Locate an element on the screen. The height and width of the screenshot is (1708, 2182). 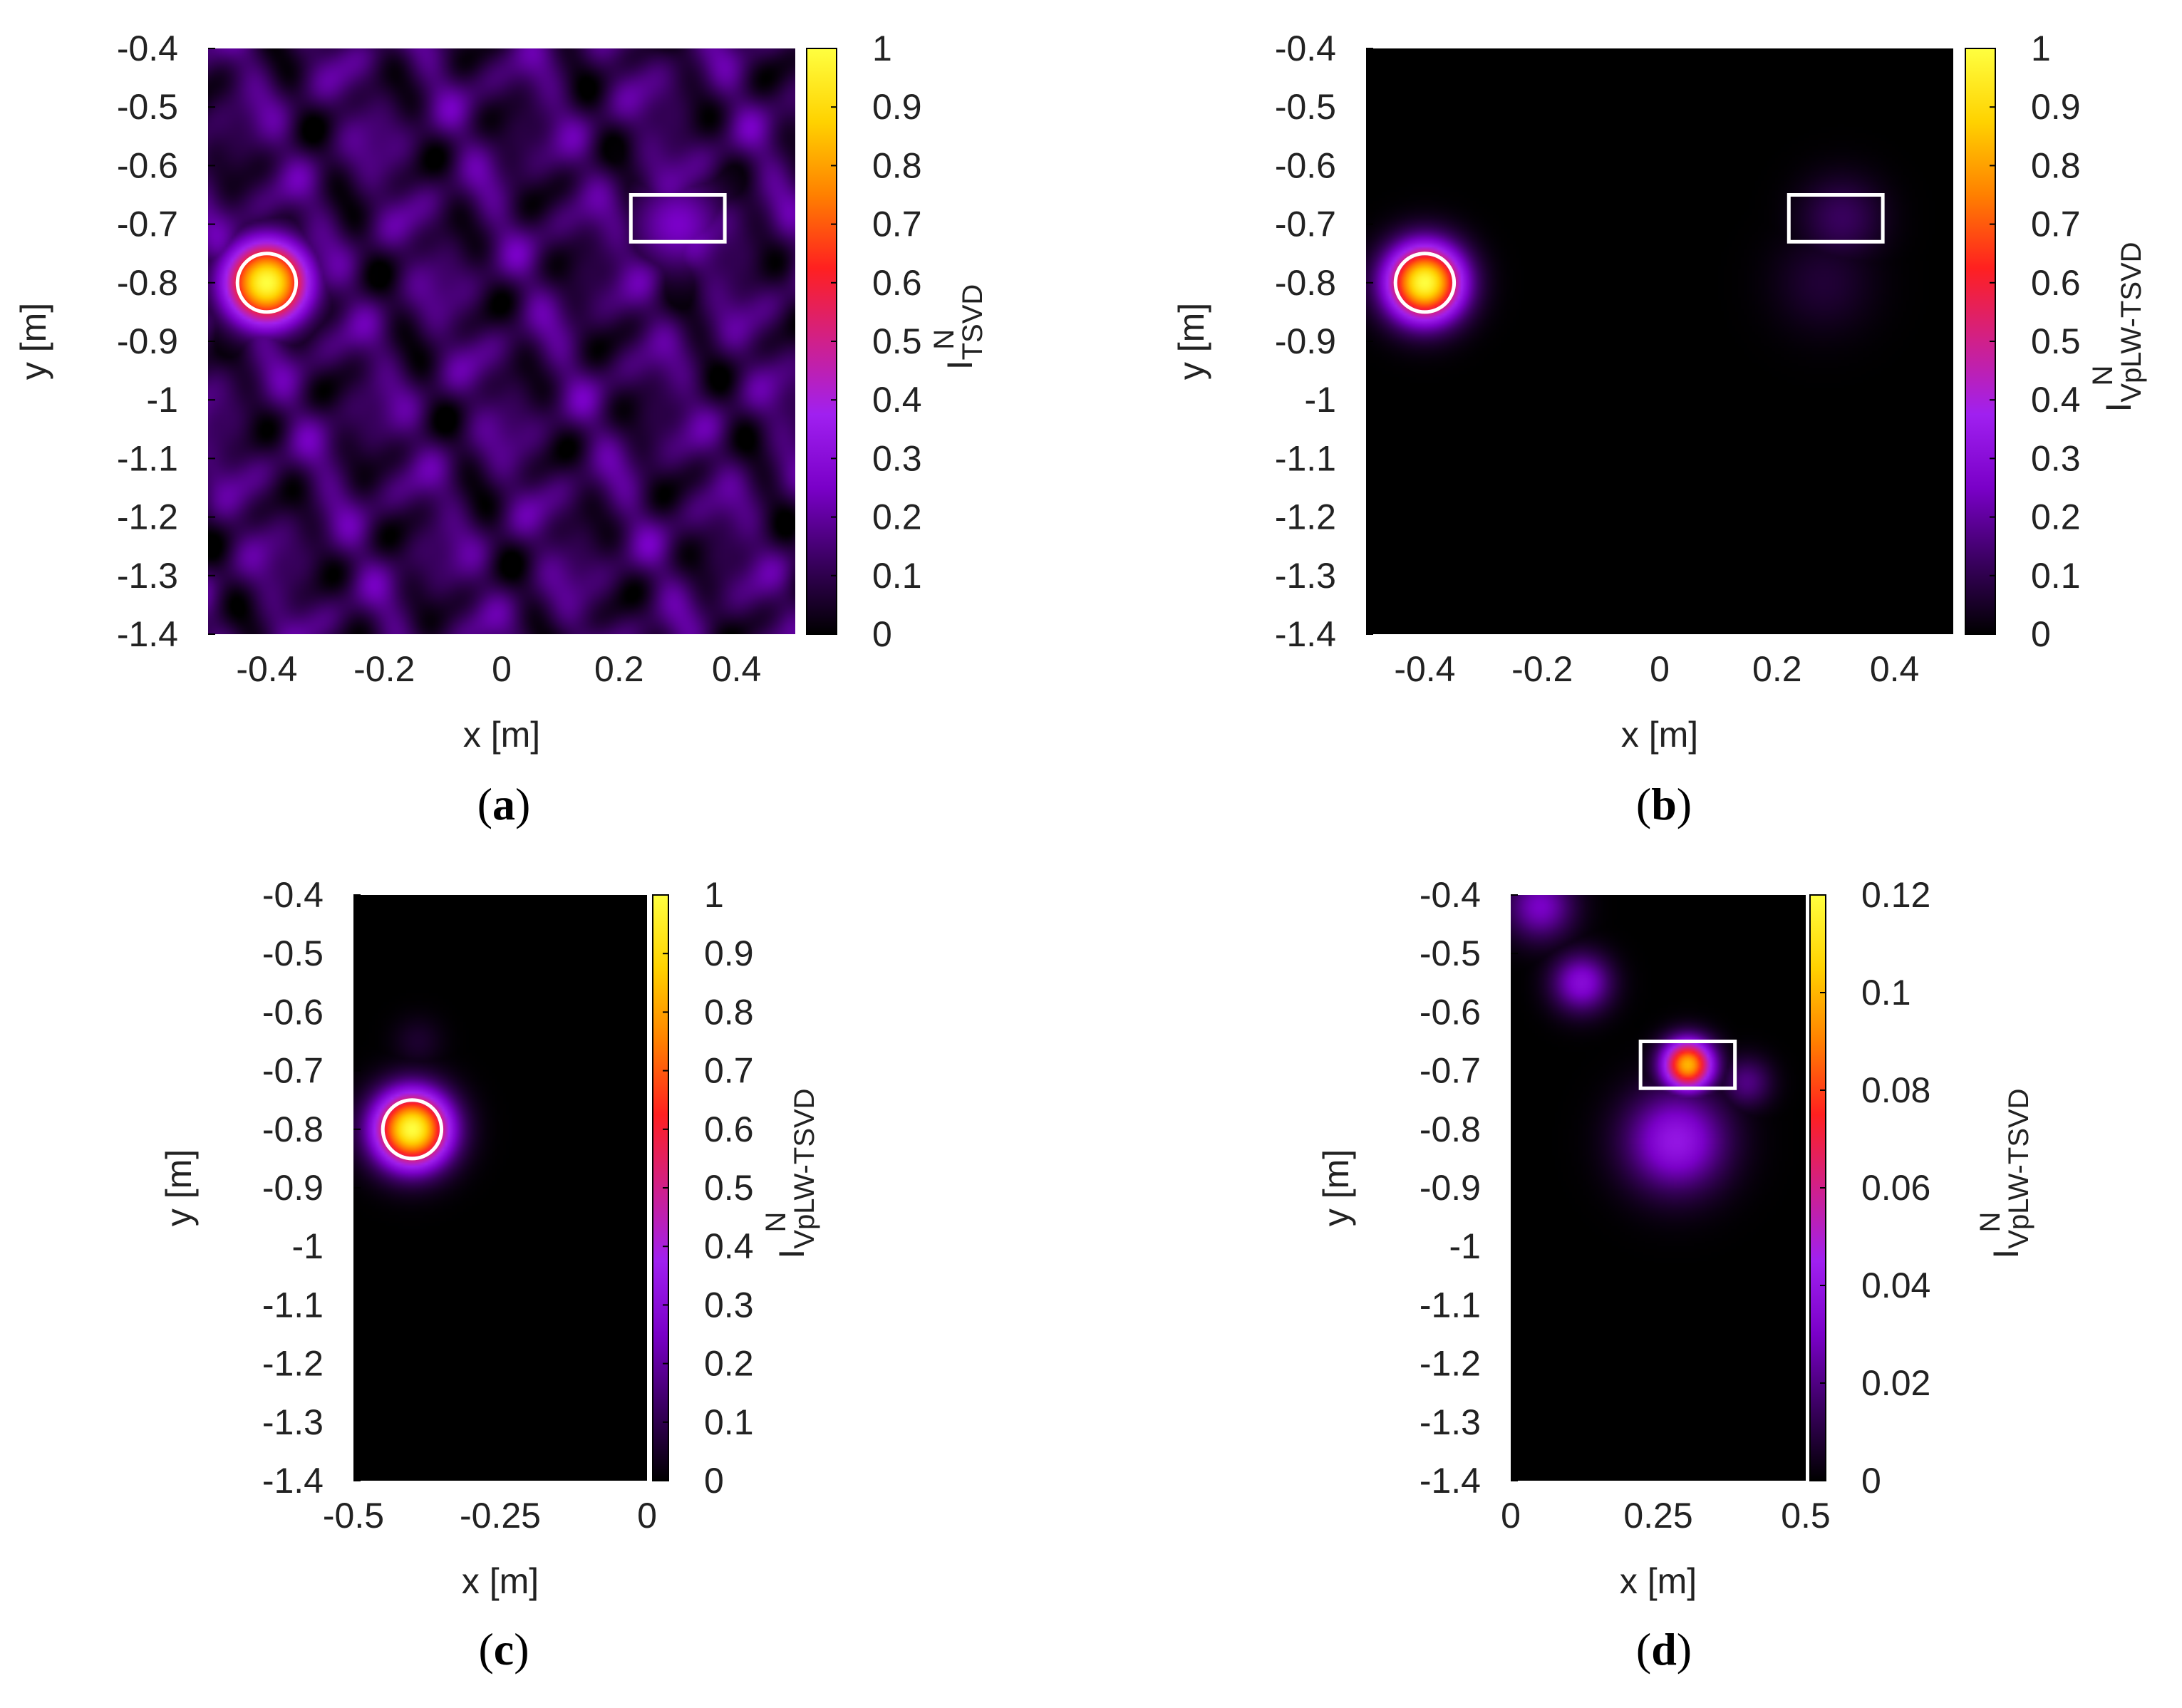
colorbar-label: ITSVDN is located at coordinates (958, 328).